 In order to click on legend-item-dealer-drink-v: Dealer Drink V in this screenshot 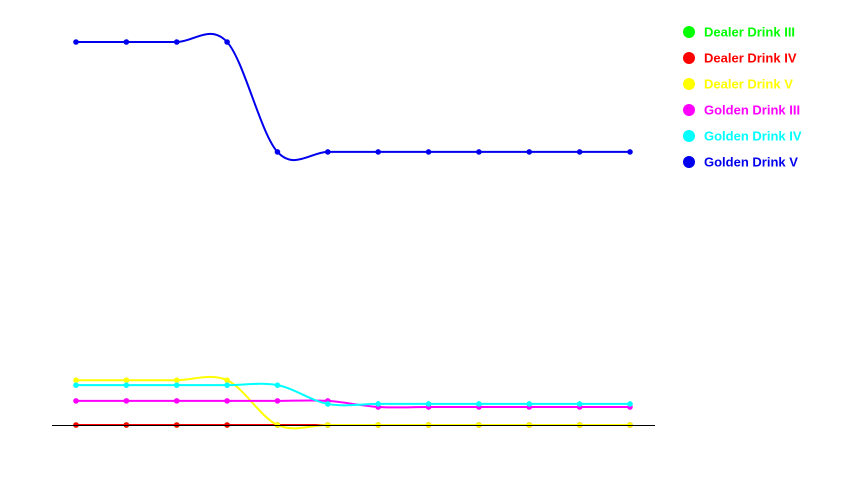, I will do `click(738, 84)`.